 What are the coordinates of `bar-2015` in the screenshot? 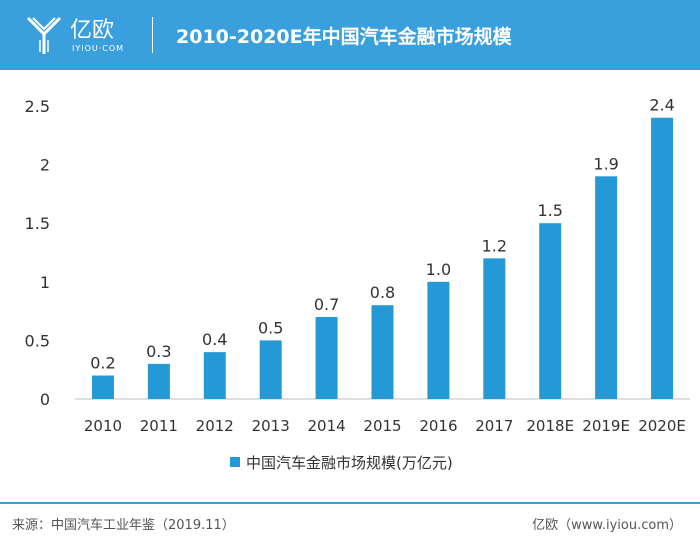 It's located at (382, 352).